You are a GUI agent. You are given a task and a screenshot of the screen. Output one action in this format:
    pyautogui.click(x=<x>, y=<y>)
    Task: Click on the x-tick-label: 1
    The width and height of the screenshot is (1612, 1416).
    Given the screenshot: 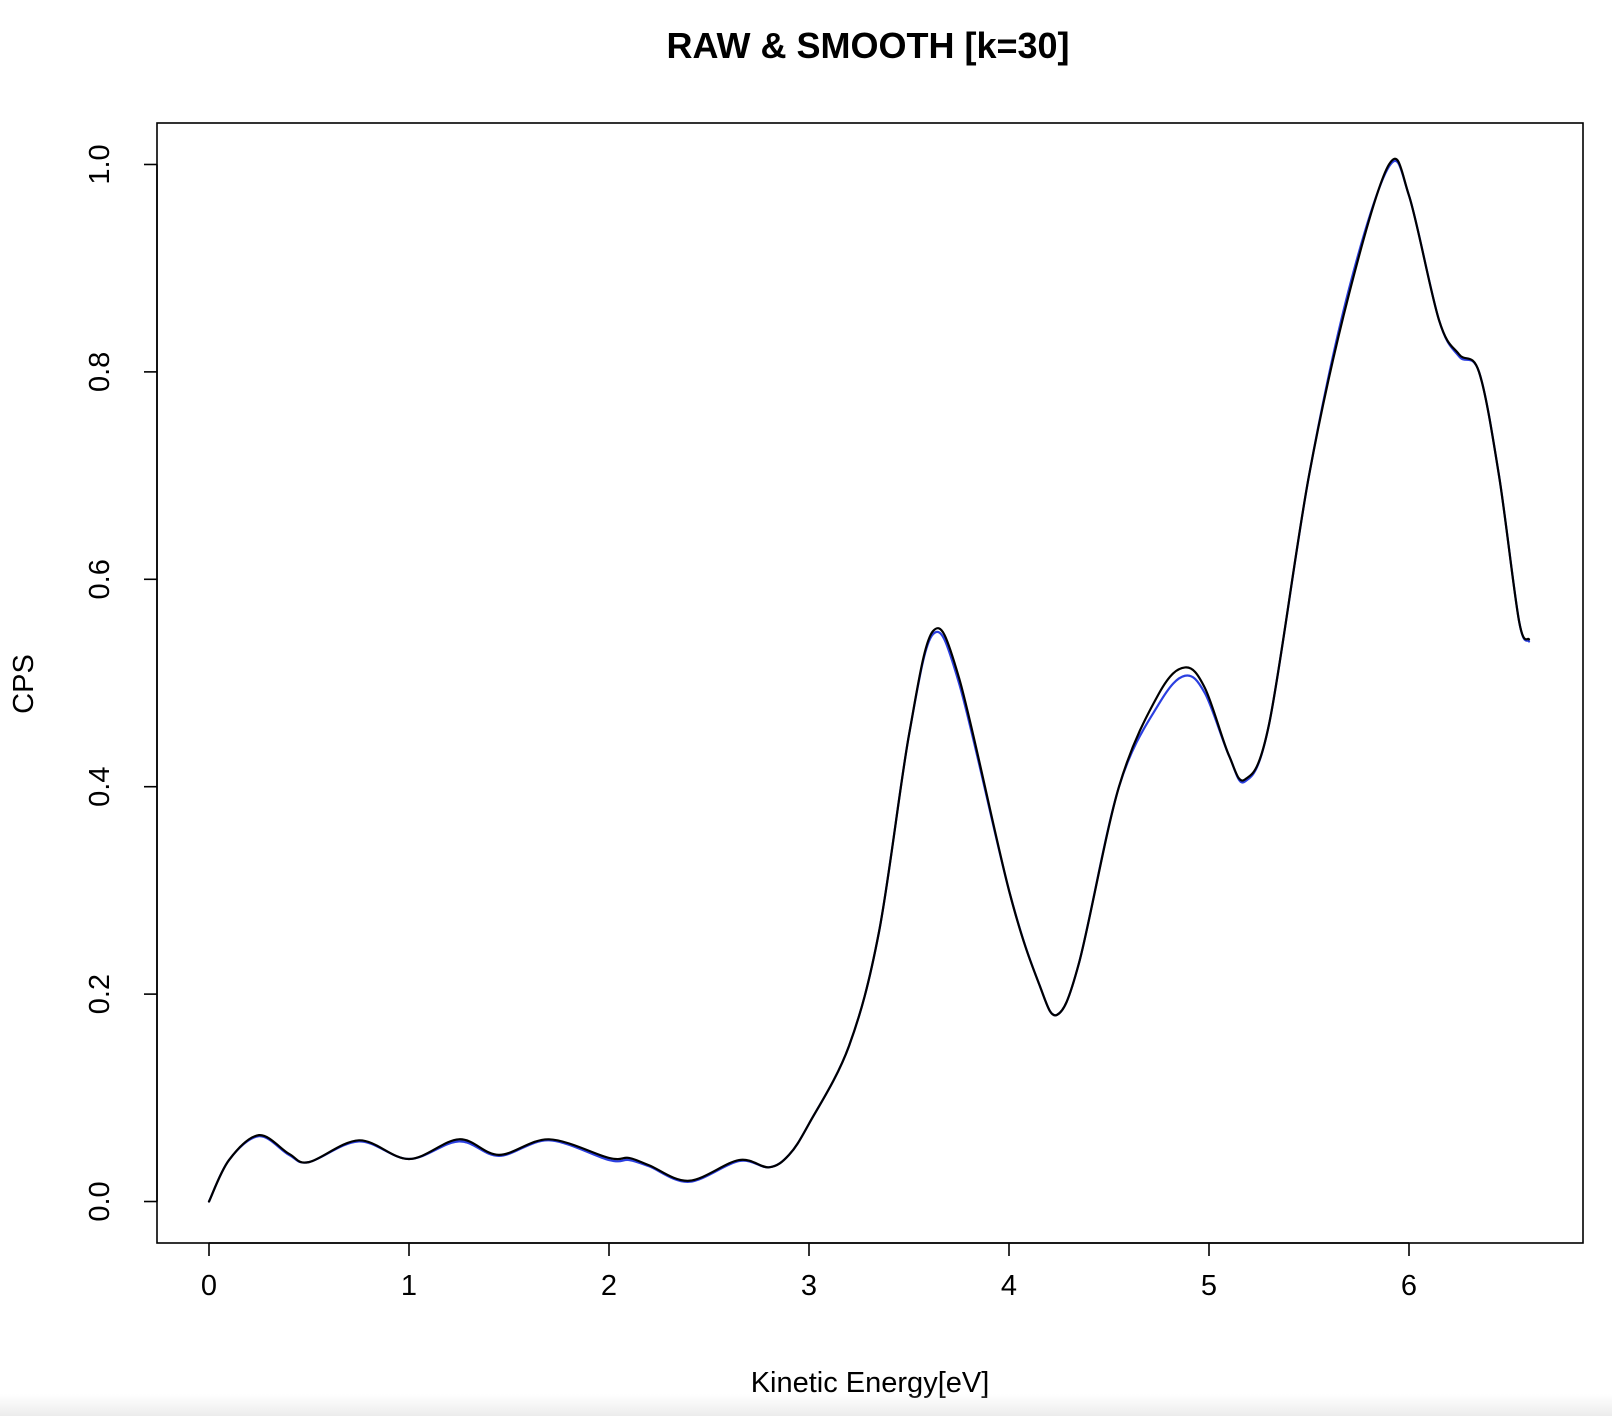 What is the action you would take?
    pyautogui.click(x=409, y=1286)
    